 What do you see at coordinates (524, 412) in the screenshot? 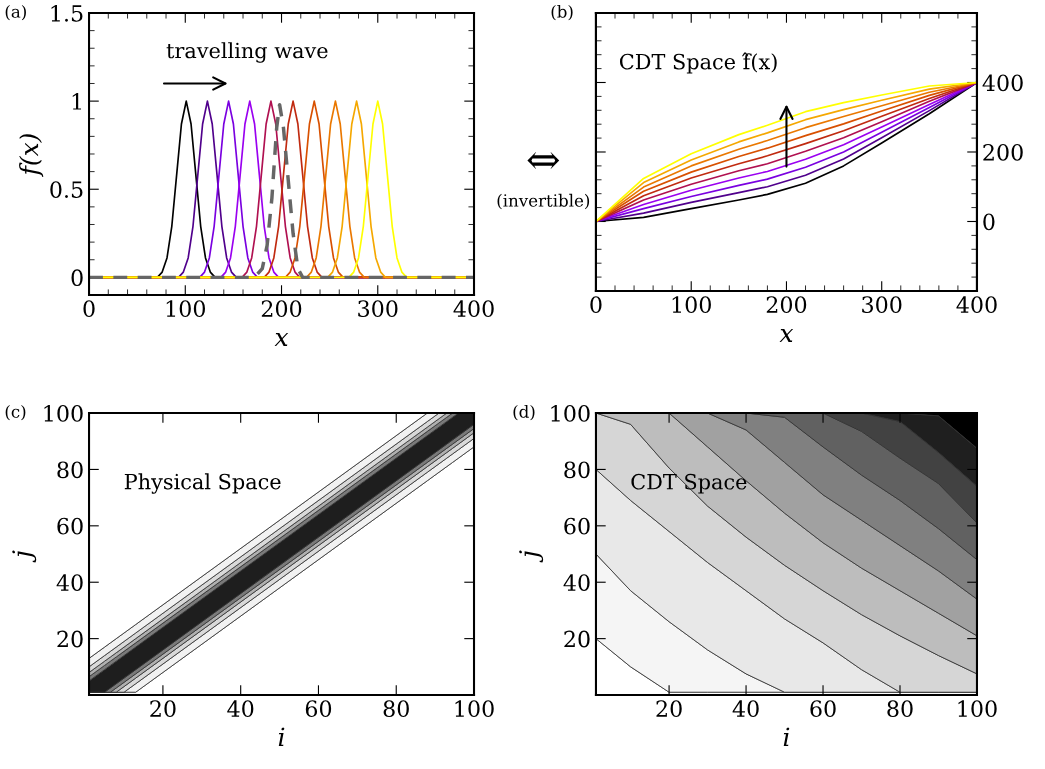
I see `text: (d)` at bounding box center [524, 412].